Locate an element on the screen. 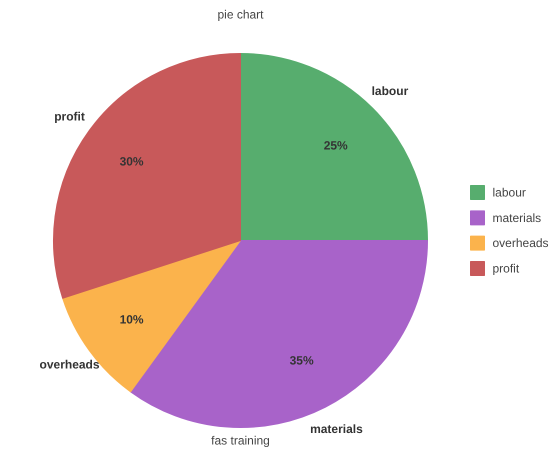  legend-label: overheads is located at coordinates (520, 243).